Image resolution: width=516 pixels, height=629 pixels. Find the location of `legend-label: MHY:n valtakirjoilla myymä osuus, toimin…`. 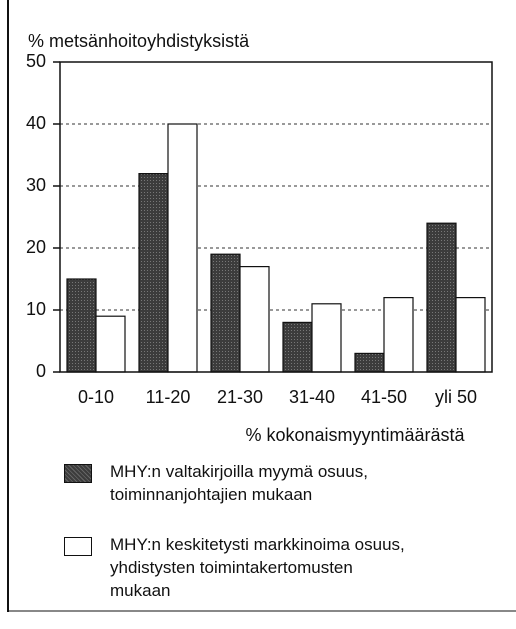

legend-label: MHY:n valtakirjoilla myymä osuus, toimin… is located at coordinates (239, 483).